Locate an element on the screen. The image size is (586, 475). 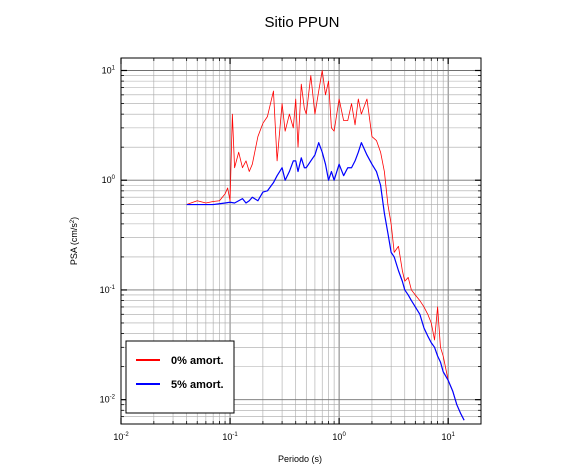
y-tick-label-exp: 1 is located at coordinates (114, 69).